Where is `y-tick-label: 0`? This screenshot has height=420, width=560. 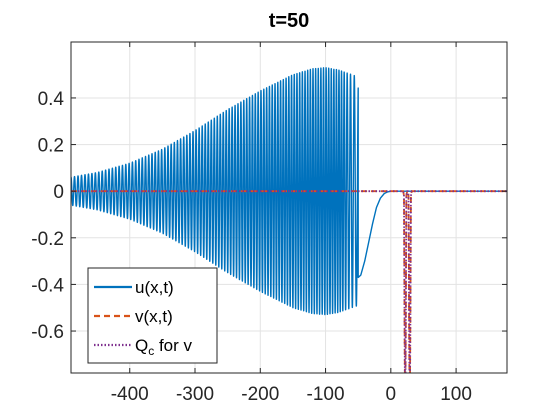 y-tick-label: 0 is located at coordinates (58, 192).